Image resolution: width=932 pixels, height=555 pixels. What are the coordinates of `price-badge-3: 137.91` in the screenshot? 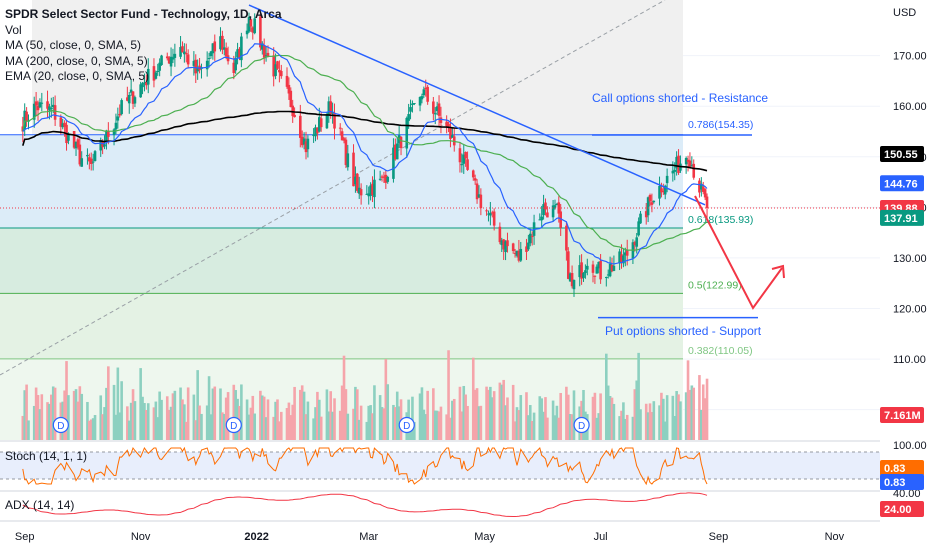 It's located at (901, 219).